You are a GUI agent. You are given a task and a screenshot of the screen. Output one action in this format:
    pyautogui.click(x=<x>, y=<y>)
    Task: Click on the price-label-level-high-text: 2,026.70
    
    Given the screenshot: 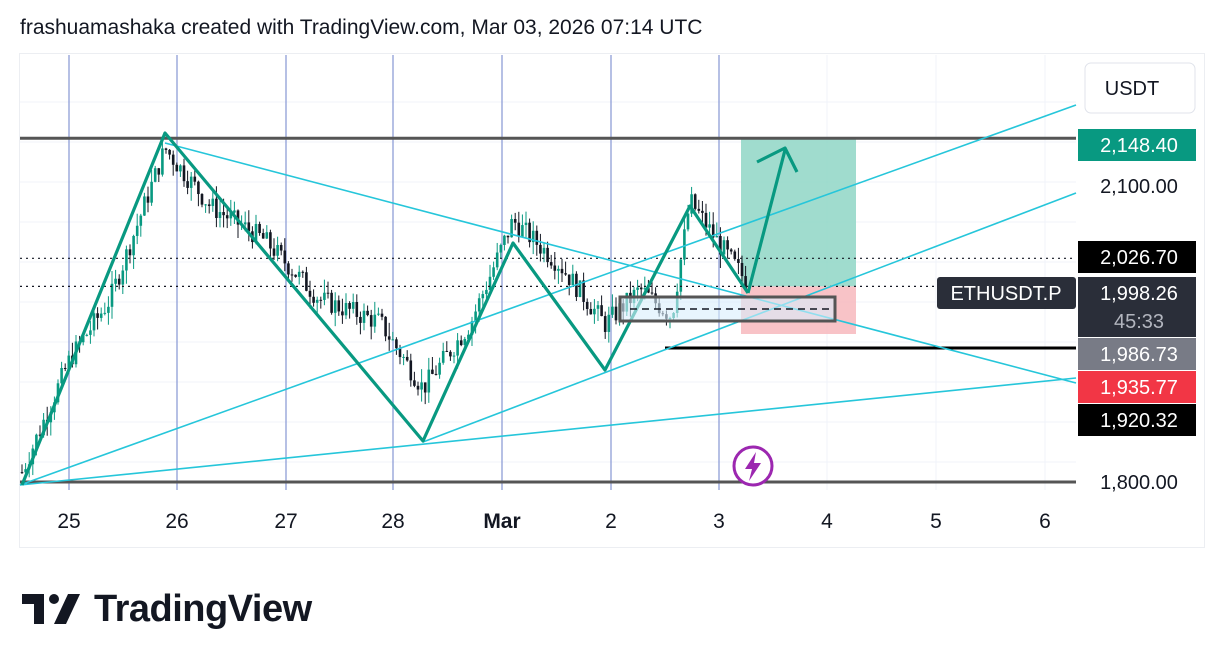 What is the action you would take?
    pyautogui.click(x=1139, y=258)
    